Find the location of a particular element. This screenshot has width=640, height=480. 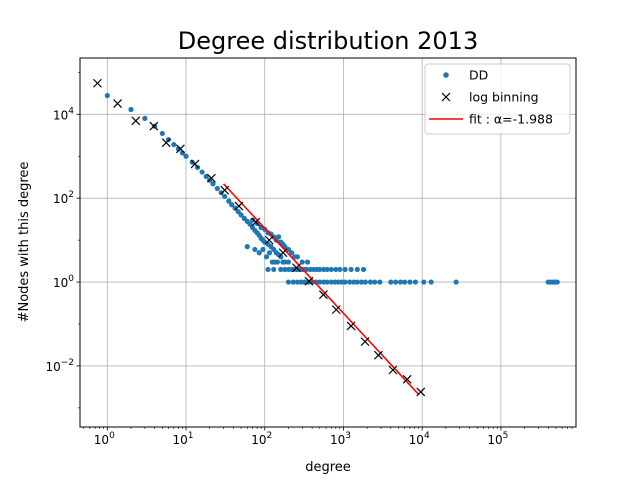

legend-label-dd: DD is located at coordinates (478, 75).